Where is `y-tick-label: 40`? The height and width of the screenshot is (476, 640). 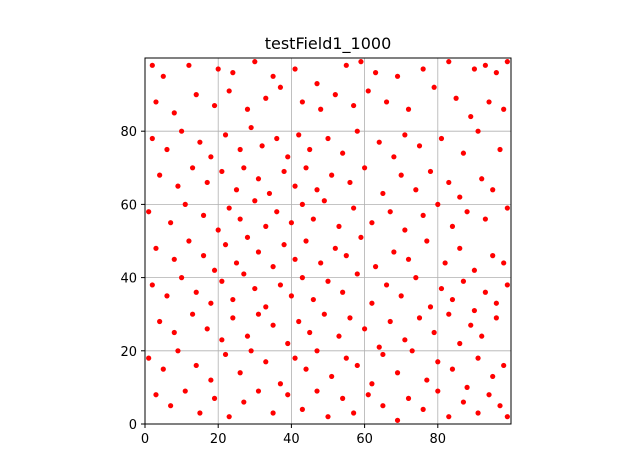 y-tick-label: 40 is located at coordinates (128, 279).